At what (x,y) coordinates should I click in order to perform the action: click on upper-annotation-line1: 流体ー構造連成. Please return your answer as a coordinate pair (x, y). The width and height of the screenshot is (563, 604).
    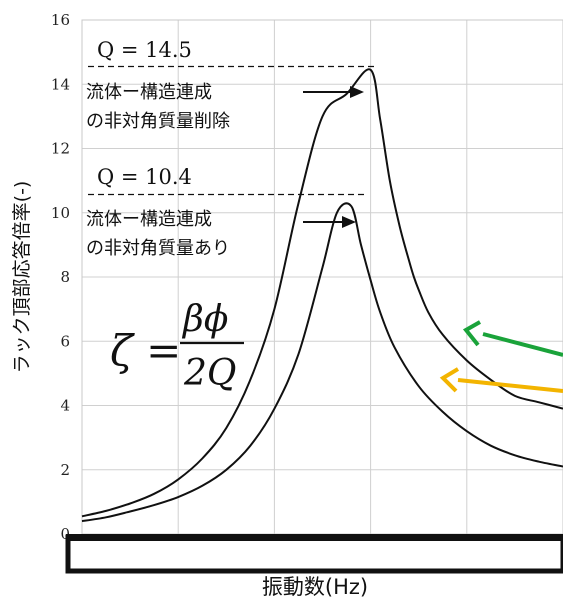
    Looking at the image, I should click on (149, 92).